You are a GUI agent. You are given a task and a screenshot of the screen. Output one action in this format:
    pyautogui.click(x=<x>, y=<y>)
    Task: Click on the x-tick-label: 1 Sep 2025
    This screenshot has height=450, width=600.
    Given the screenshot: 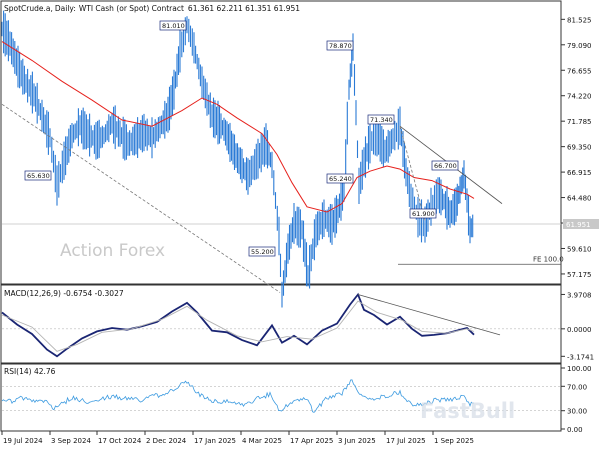 What is the action you would take?
    pyautogui.click(x=454, y=441)
    